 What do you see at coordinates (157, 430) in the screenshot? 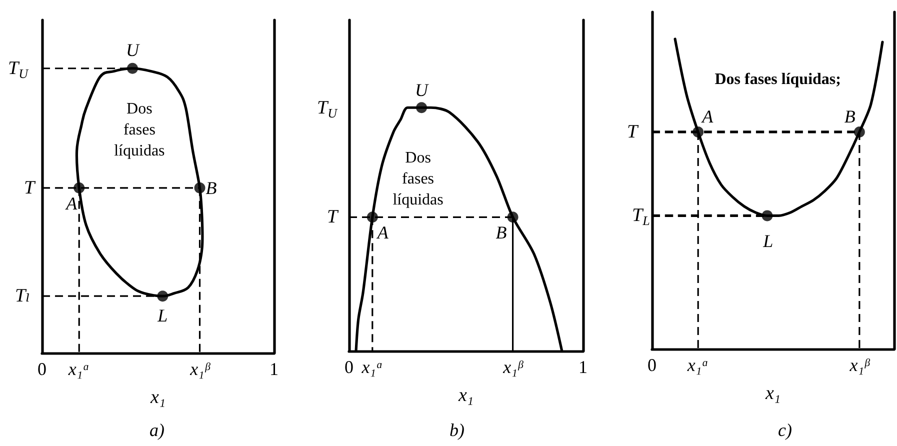
I see `text: a)` at bounding box center [157, 430].